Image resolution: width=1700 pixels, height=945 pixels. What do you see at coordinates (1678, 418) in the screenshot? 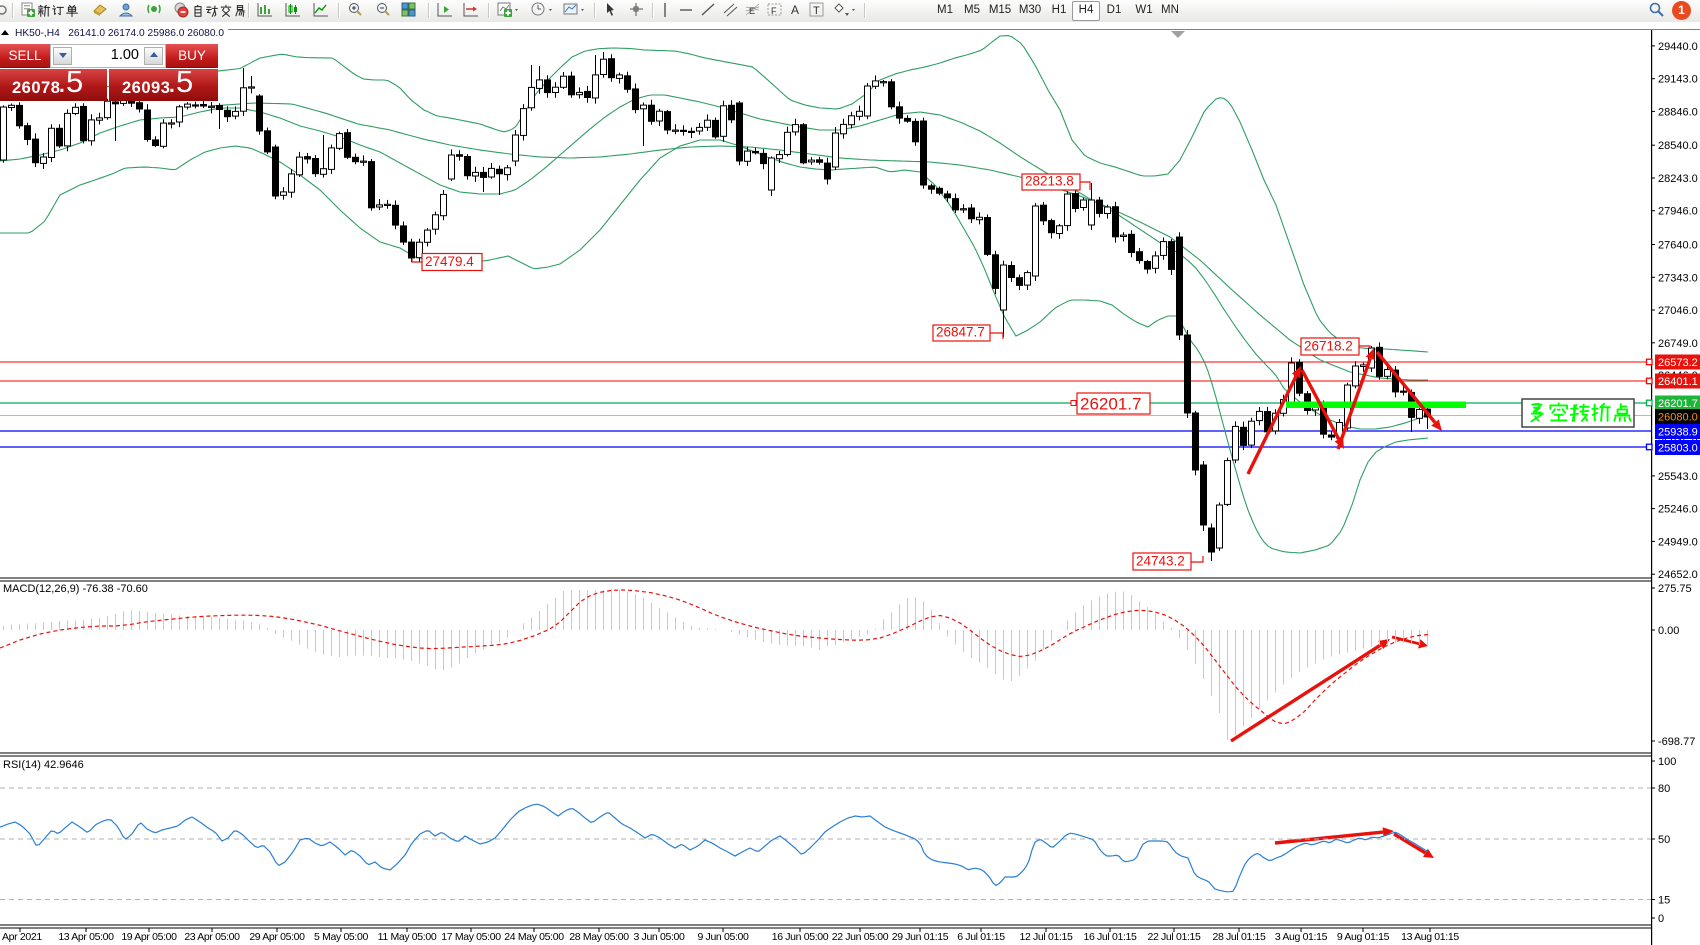
I see `svg-text: 26080.0` at bounding box center [1678, 418].